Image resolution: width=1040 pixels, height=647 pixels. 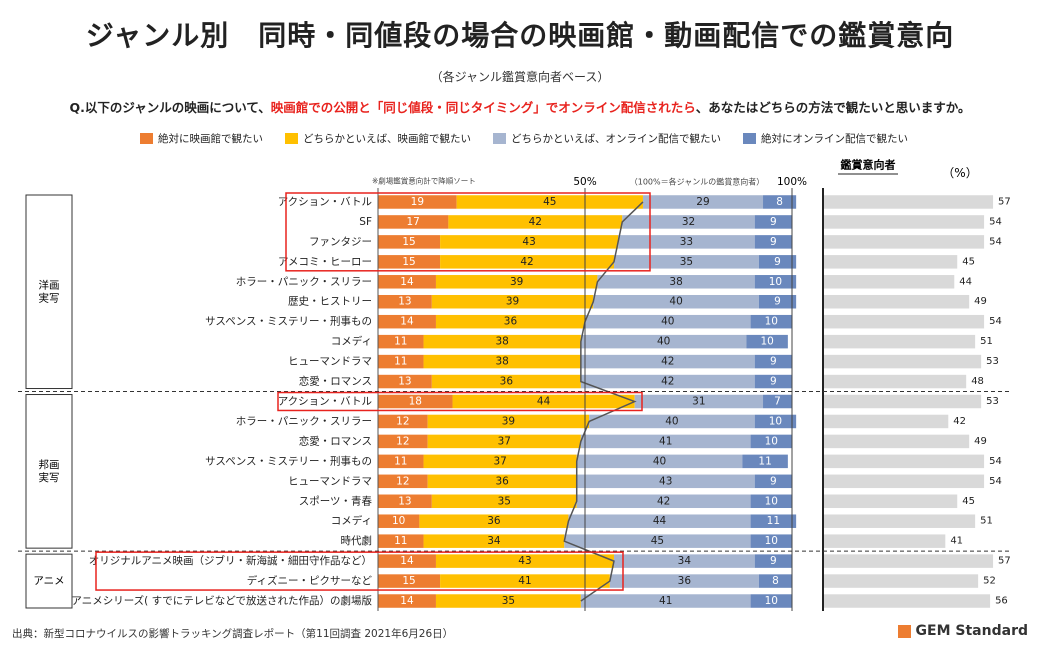 What do you see at coordinates (210, 139) in the screenshot?
I see `legend-label-0: 絶対に映画館で観たい` at bounding box center [210, 139].